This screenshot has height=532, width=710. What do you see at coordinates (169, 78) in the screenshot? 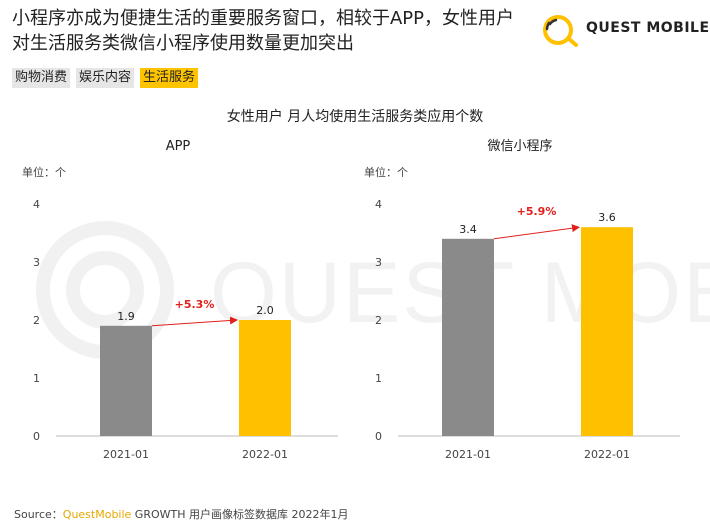
I see `tab-life-services: 生活服务` at bounding box center [169, 78].